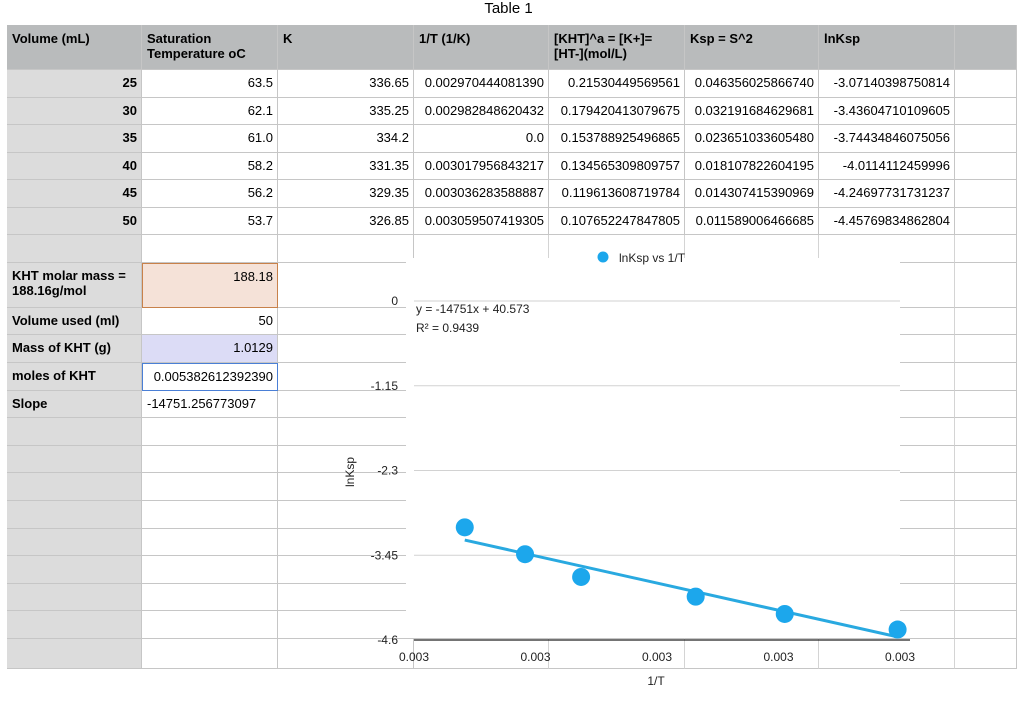 This screenshot has width=1017, height=710. What do you see at coordinates (617, 194) in the screenshot?
I see `table-cell: 0.119613608719784` at bounding box center [617, 194].